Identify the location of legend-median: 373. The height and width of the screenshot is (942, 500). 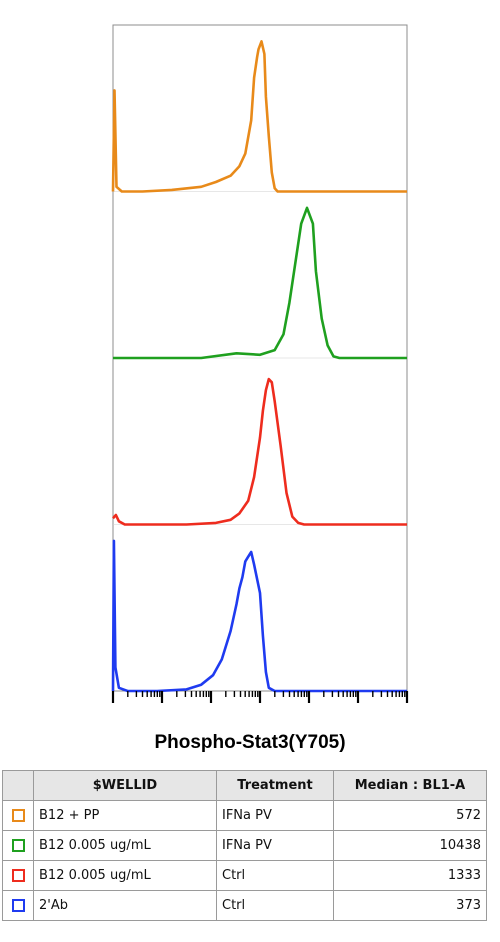
(410, 905).